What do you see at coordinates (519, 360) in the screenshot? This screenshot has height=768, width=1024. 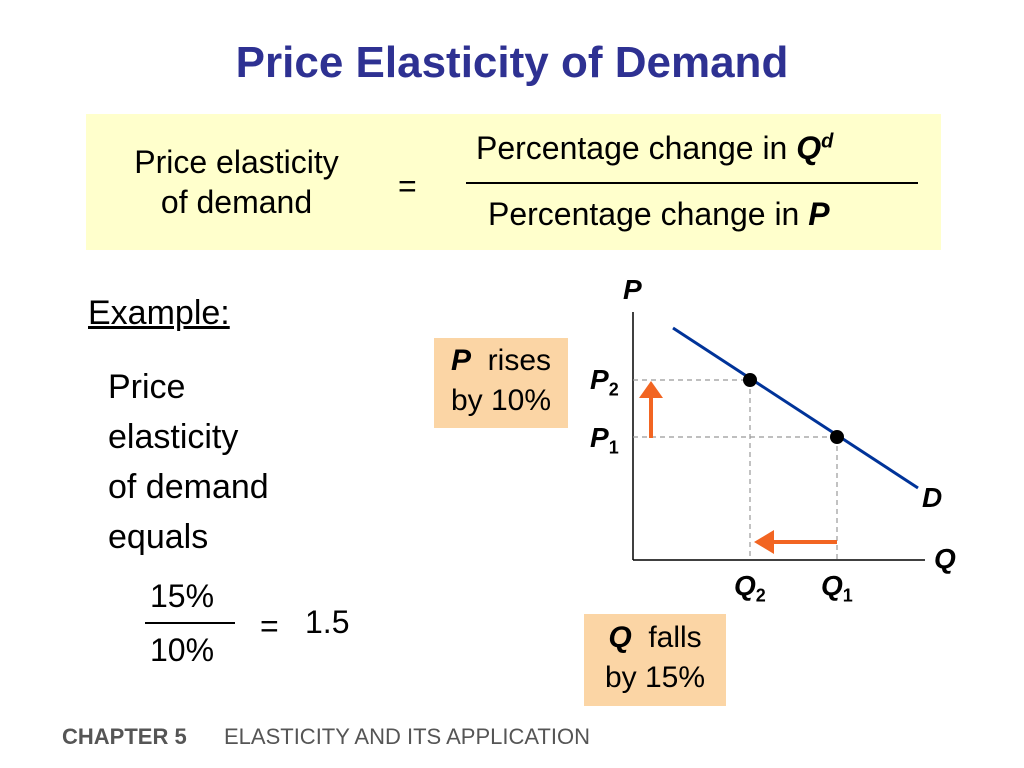 I see `price-callout-verb: rises` at bounding box center [519, 360].